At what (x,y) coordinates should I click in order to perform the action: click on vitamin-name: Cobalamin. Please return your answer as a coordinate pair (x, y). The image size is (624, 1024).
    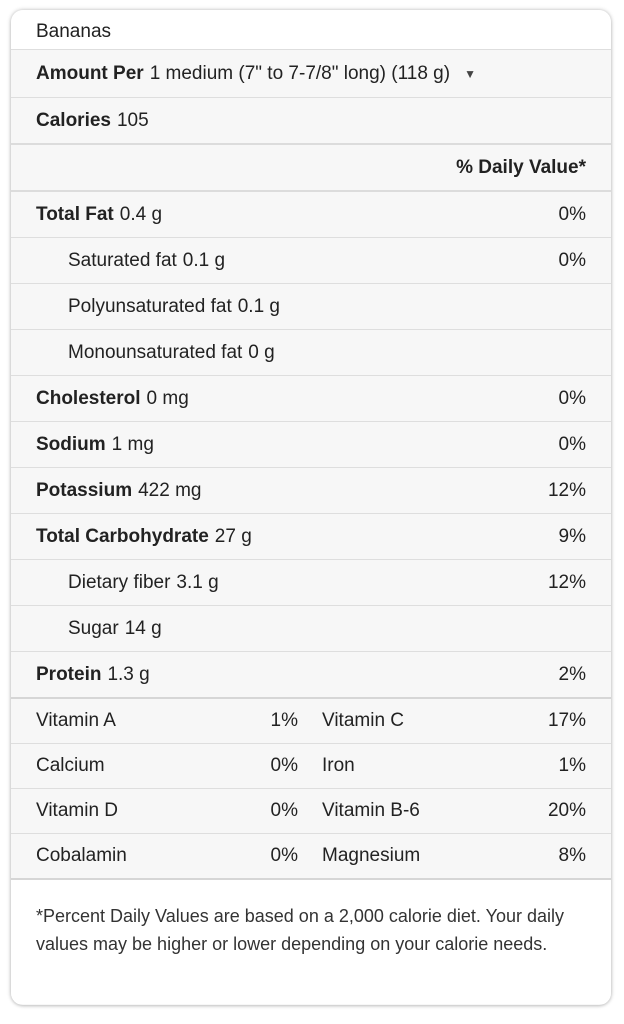
    Looking at the image, I should click on (81, 855).